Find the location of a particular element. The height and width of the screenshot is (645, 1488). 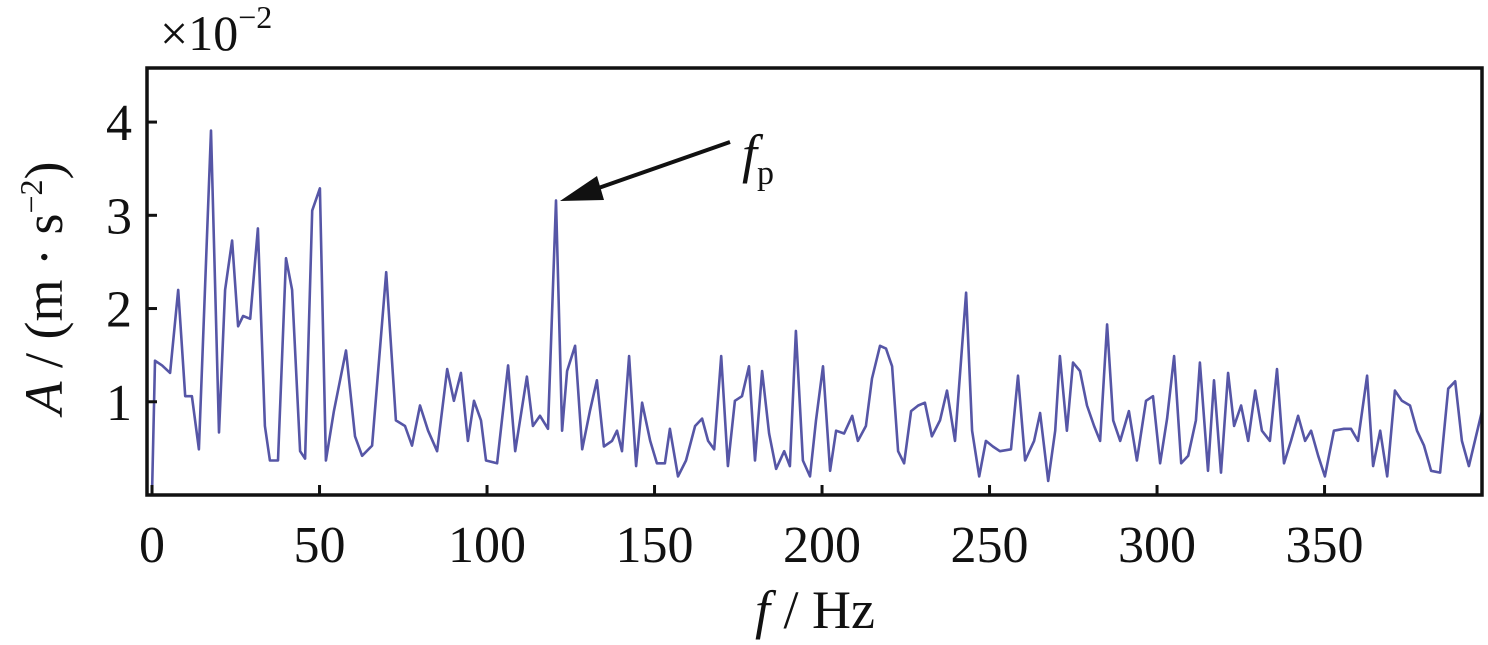

x-tick-label: 200 is located at coordinates (822, 545).